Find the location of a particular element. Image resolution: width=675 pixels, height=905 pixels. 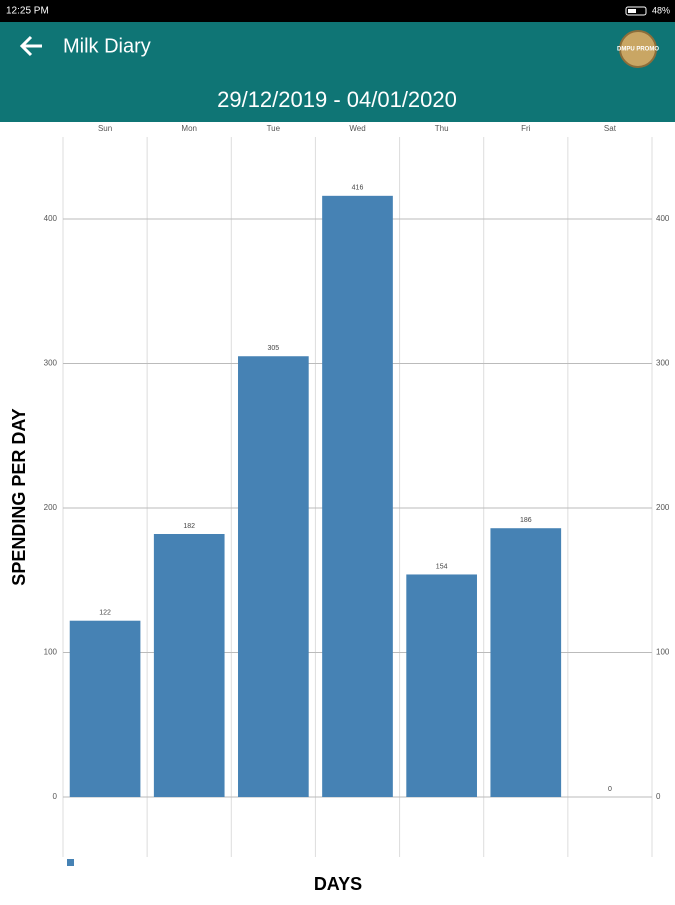

x-tick-label: Tue is located at coordinates (274, 128).